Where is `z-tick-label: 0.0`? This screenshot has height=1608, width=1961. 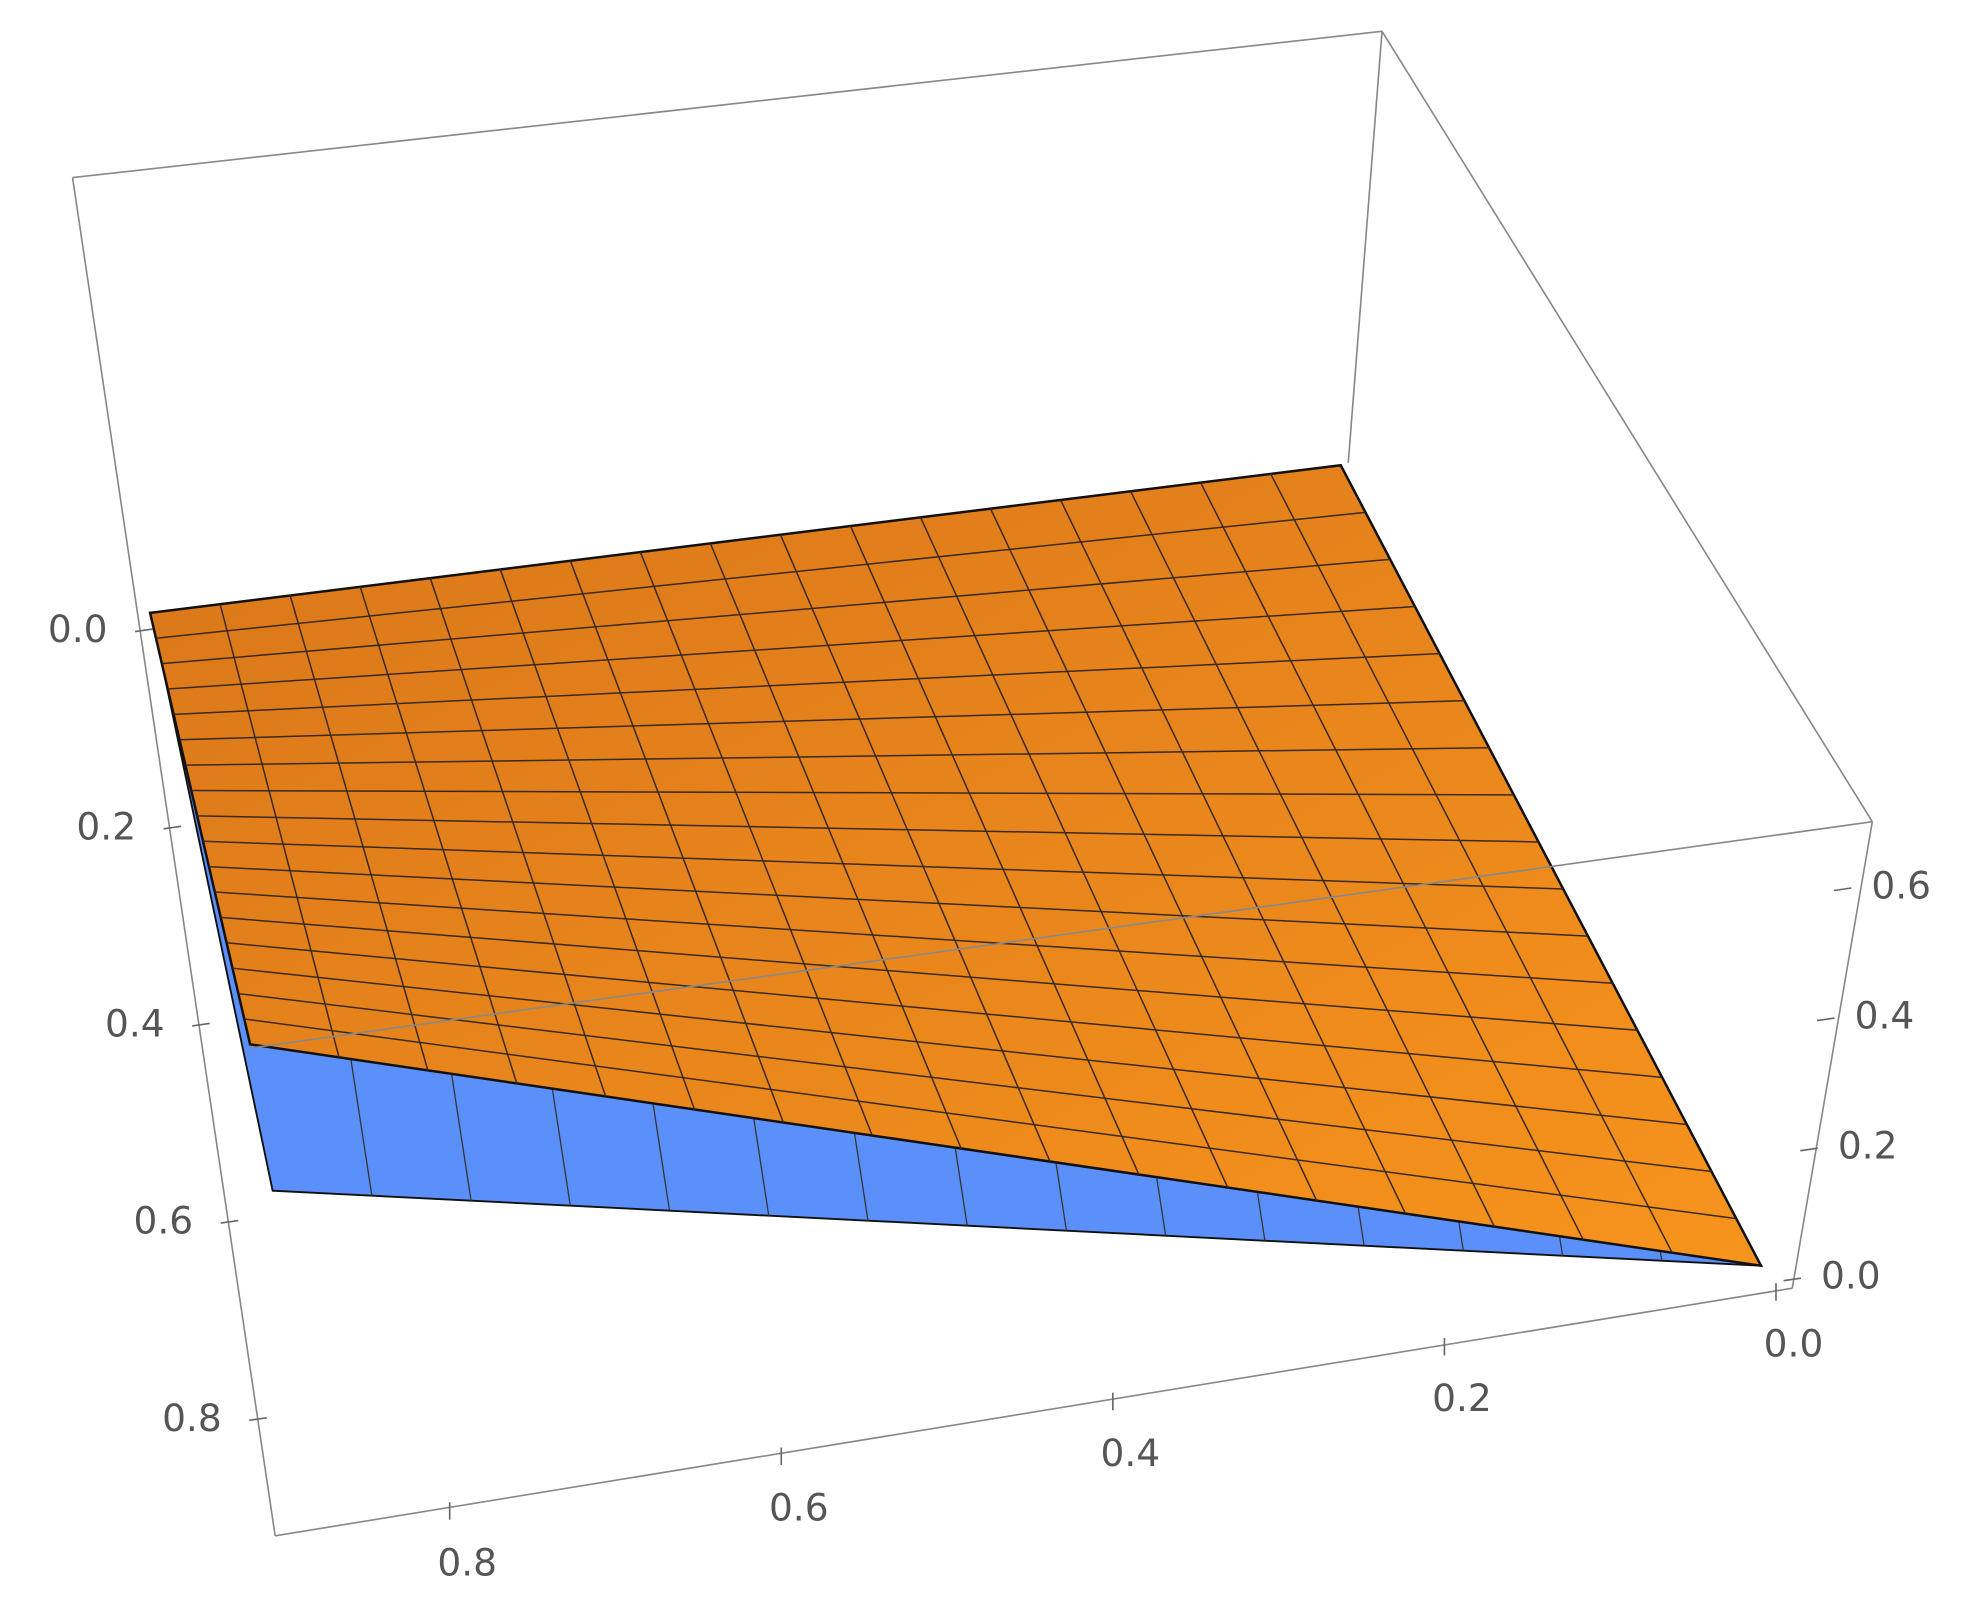
z-tick-label: 0.0 is located at coordinates (1851, 1276).